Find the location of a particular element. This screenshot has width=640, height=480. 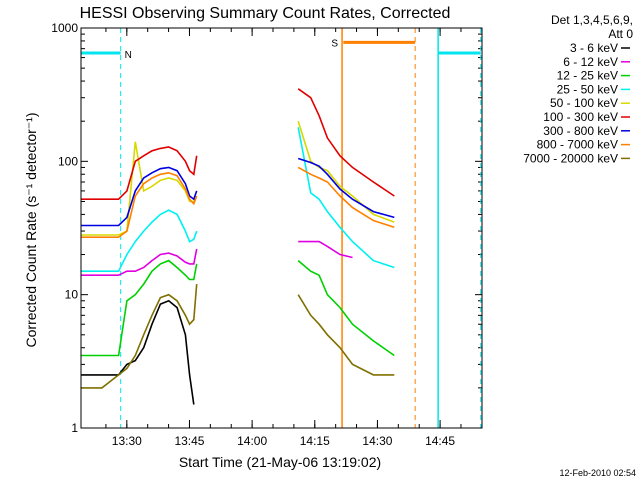

saa-flag-label: S is located at coordinates (334, 43).